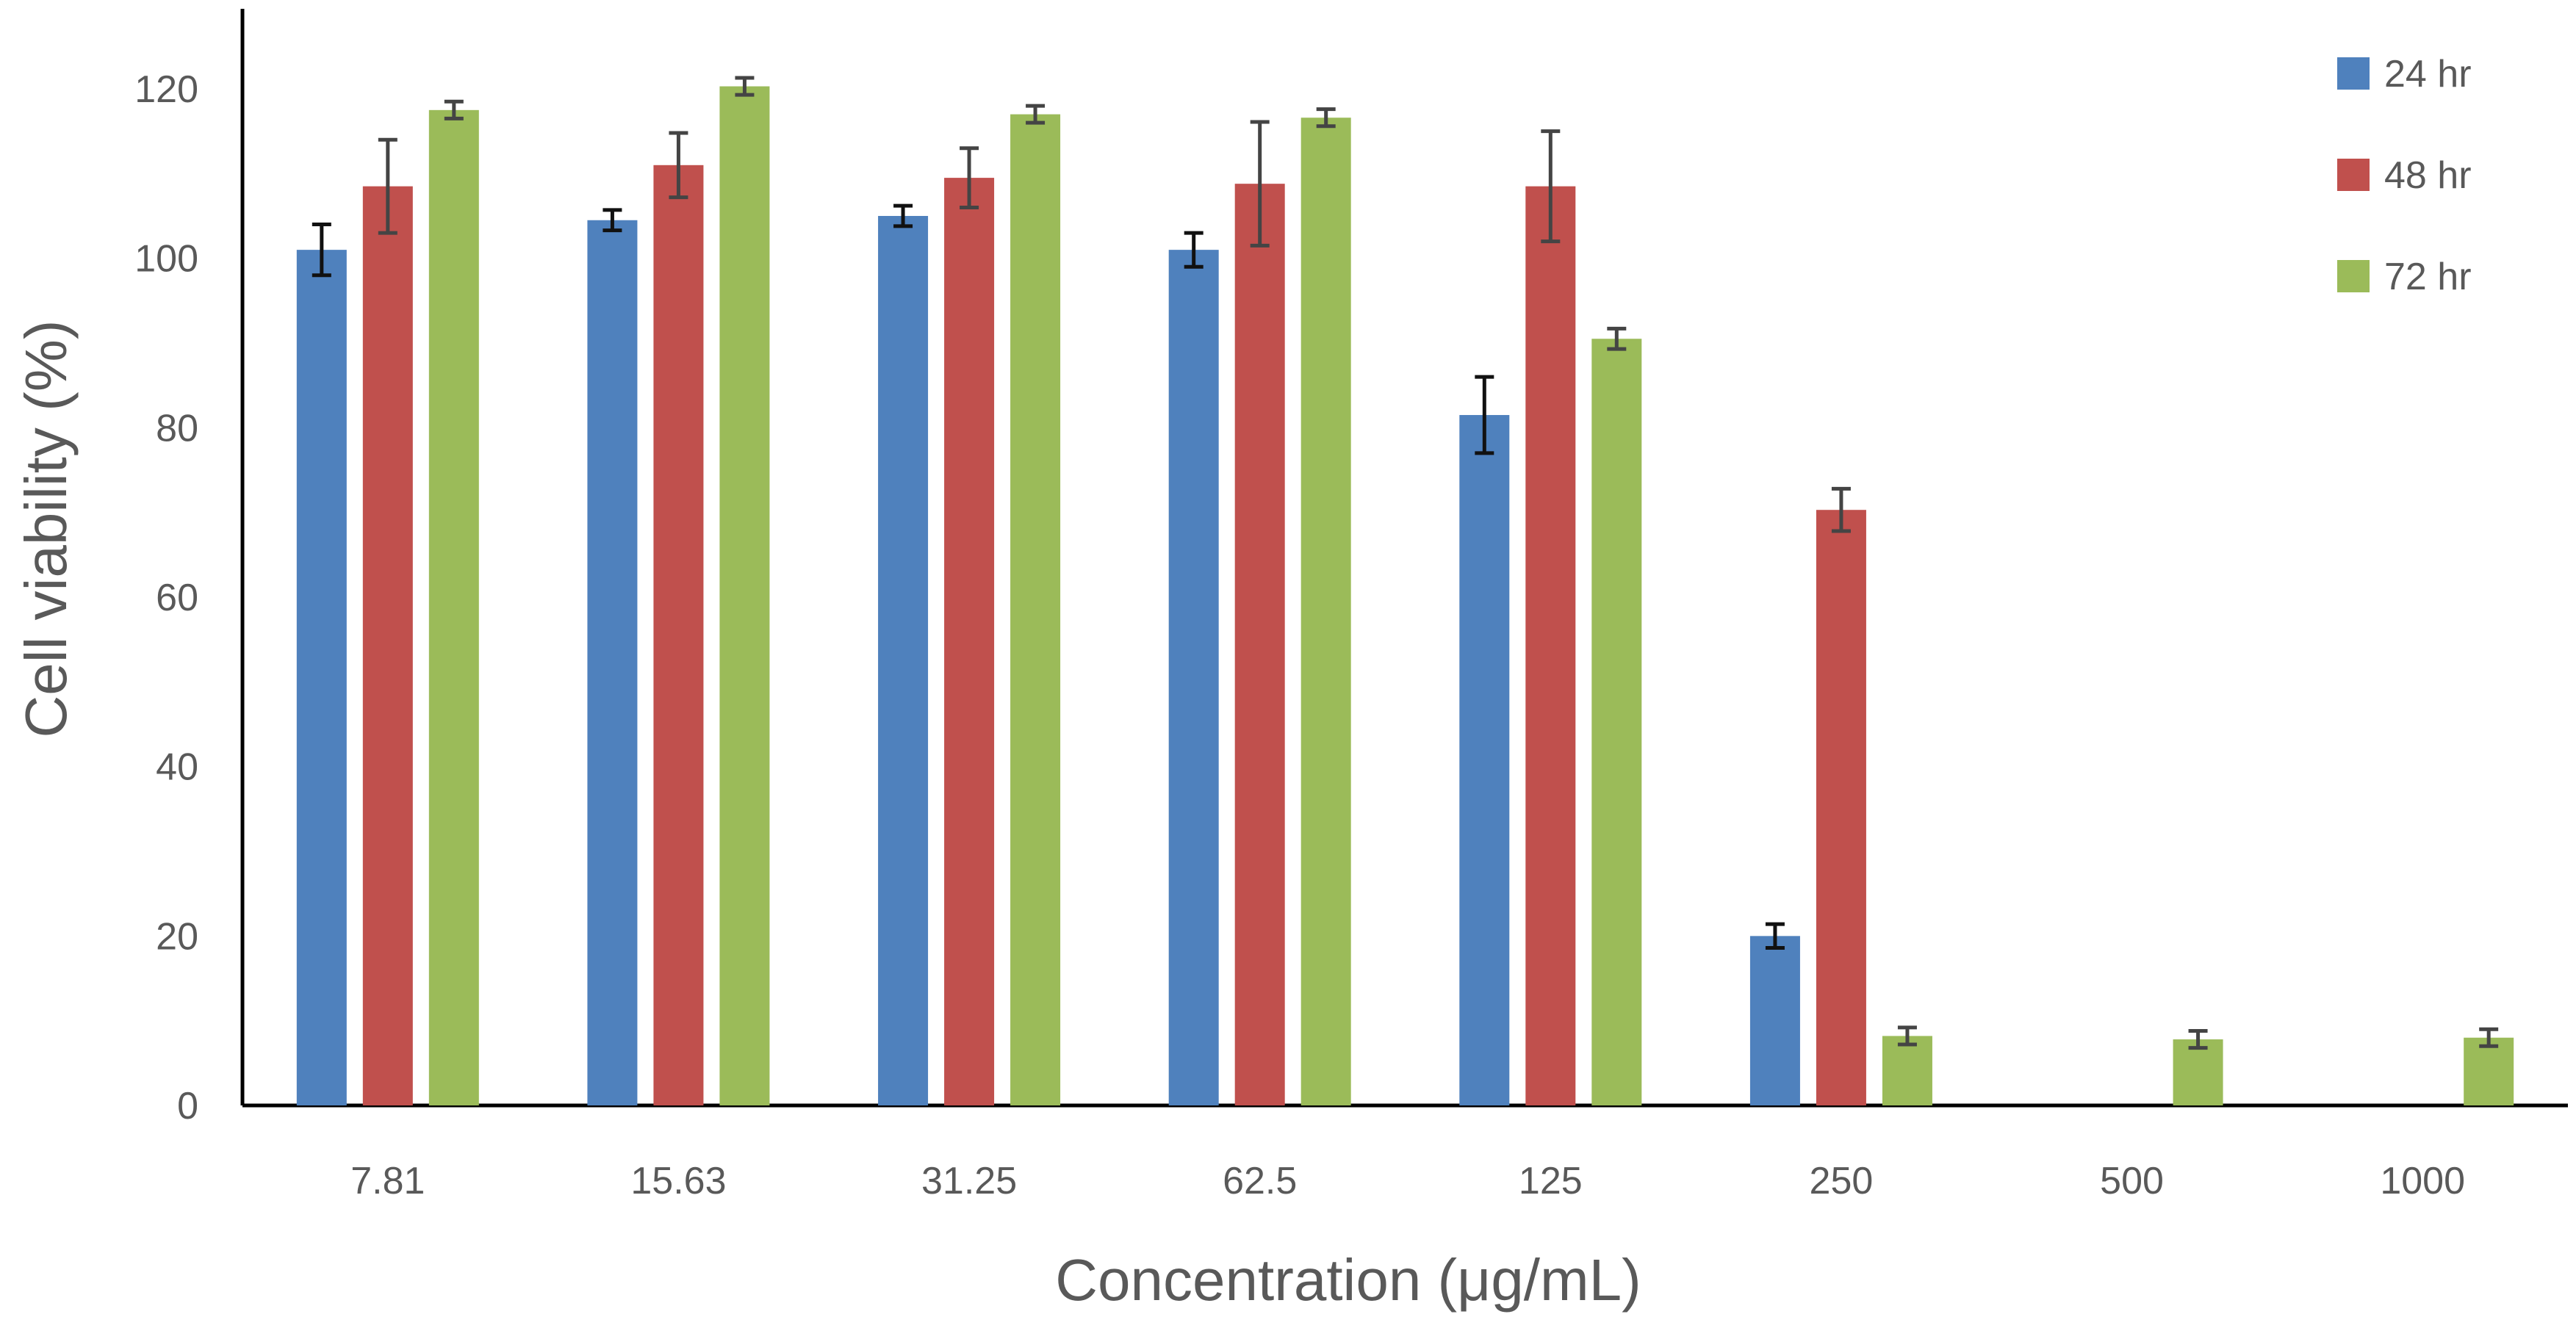  What do you see at coordinates (2132, 1181) in the screenshot?
I see `x-tick-label: 500` at bounding box center [2132, 1181].